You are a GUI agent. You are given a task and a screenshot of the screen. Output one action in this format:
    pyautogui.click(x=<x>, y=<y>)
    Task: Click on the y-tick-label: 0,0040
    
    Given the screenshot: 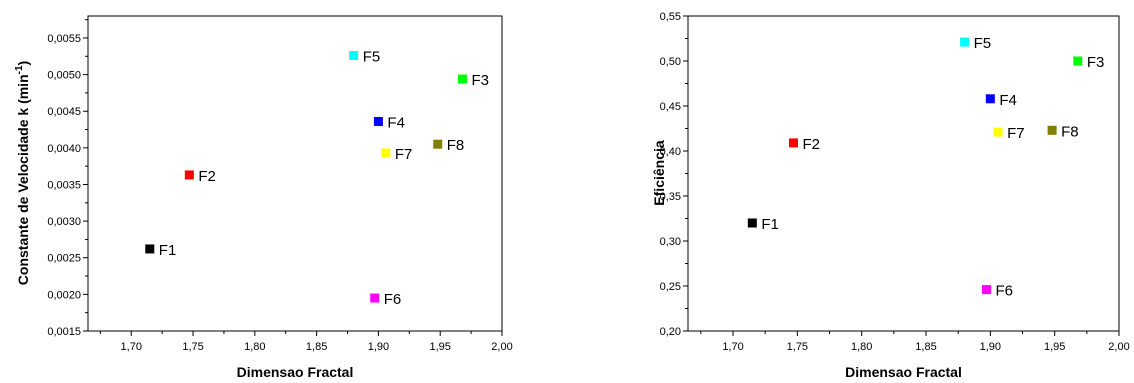 What is the action you would take?
    pyautogui.click(x=64, y=149)
    